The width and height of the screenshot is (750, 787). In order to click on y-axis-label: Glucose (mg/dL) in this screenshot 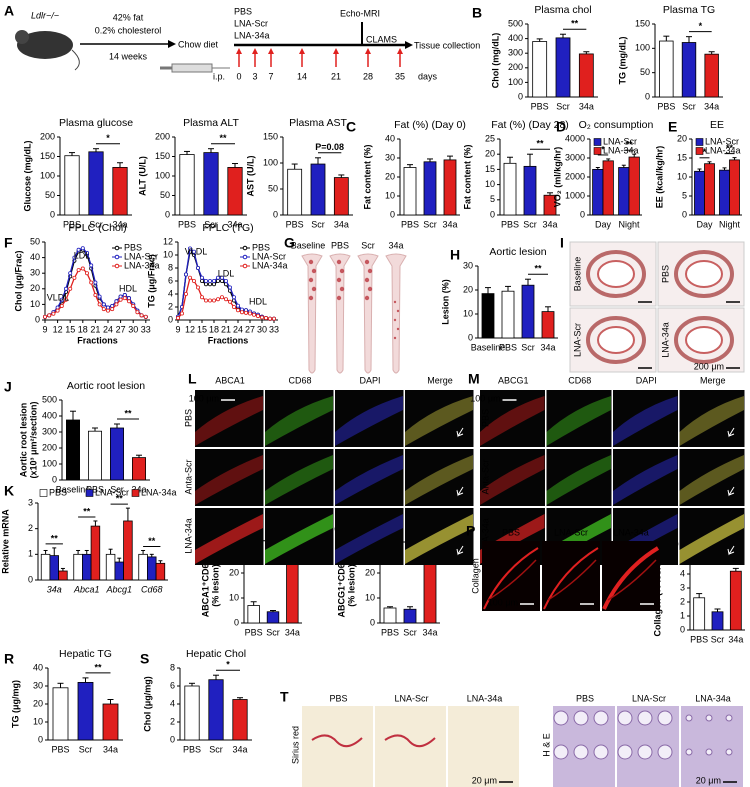, I will do `click(27, 175)`.